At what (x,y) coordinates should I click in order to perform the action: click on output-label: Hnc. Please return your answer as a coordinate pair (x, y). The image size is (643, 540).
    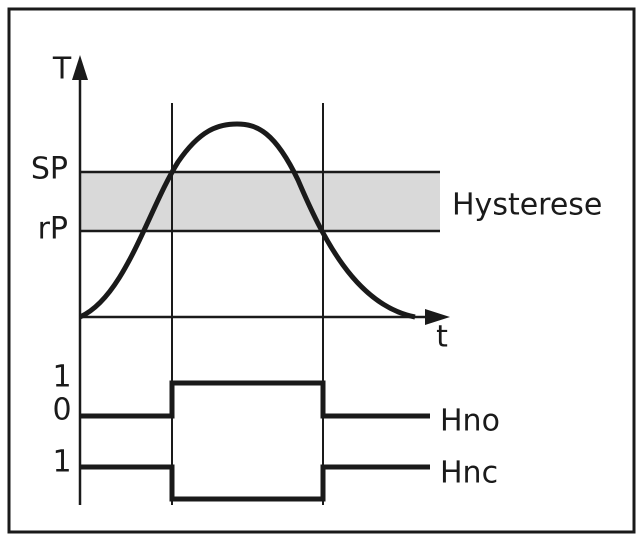
    Looking at the image, I should click on (469, 473).